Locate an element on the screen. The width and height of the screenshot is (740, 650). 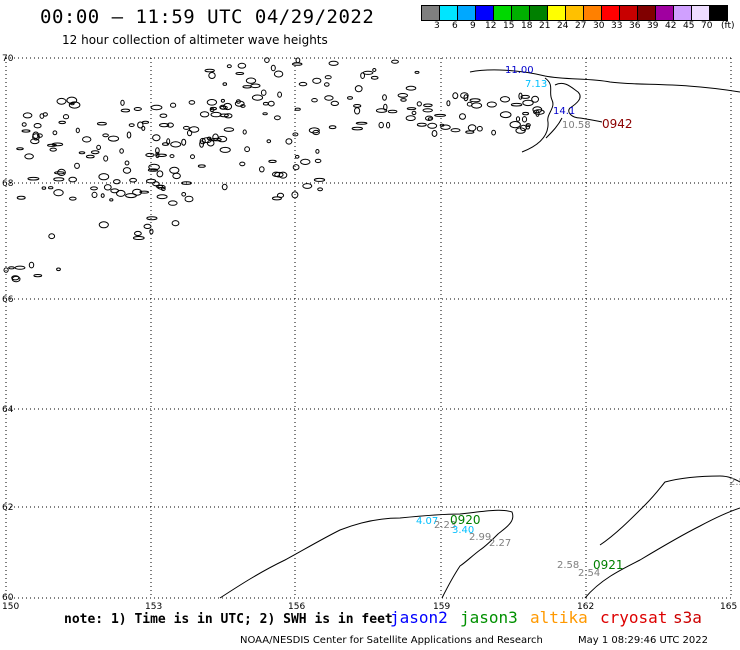
swh-label: 2.23 is located at coordinates (445, 525).